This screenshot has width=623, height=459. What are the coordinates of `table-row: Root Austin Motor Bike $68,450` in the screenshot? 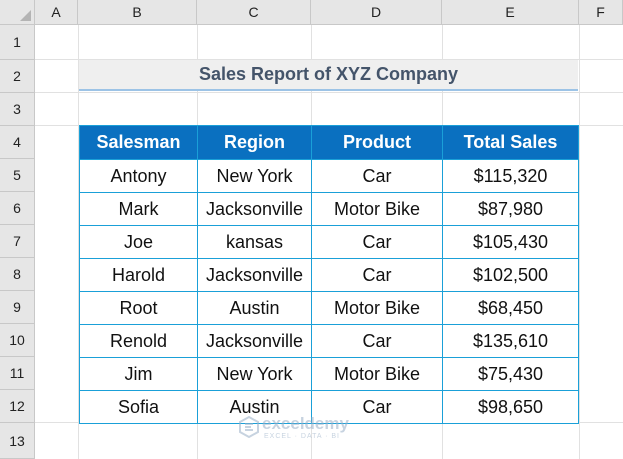 It's located at (329, 308).